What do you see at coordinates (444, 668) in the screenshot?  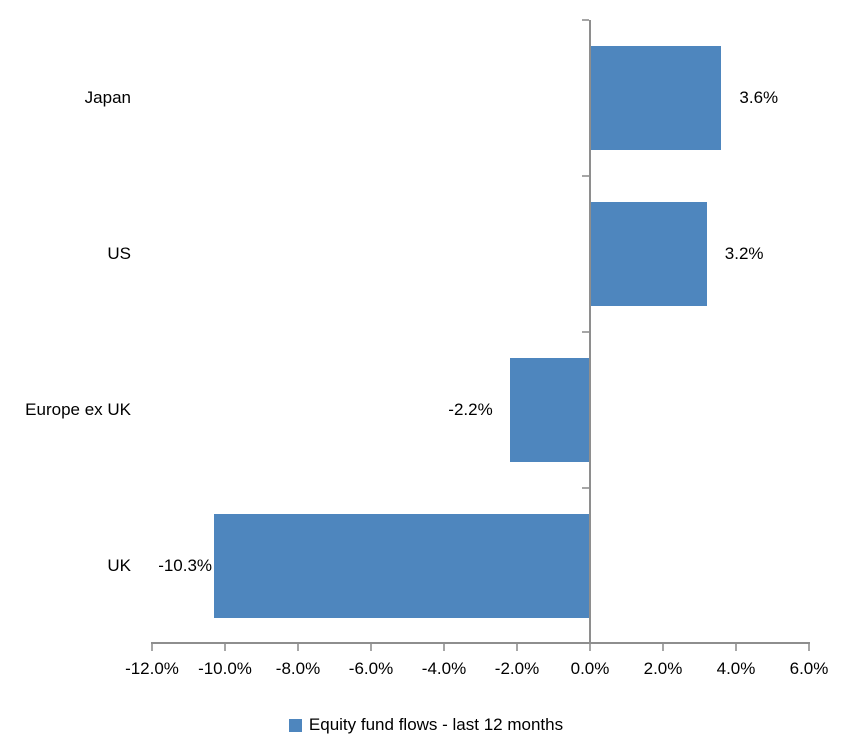 I see `x-axis-tick-label: -4.0%` at bounding box center [444, 668].